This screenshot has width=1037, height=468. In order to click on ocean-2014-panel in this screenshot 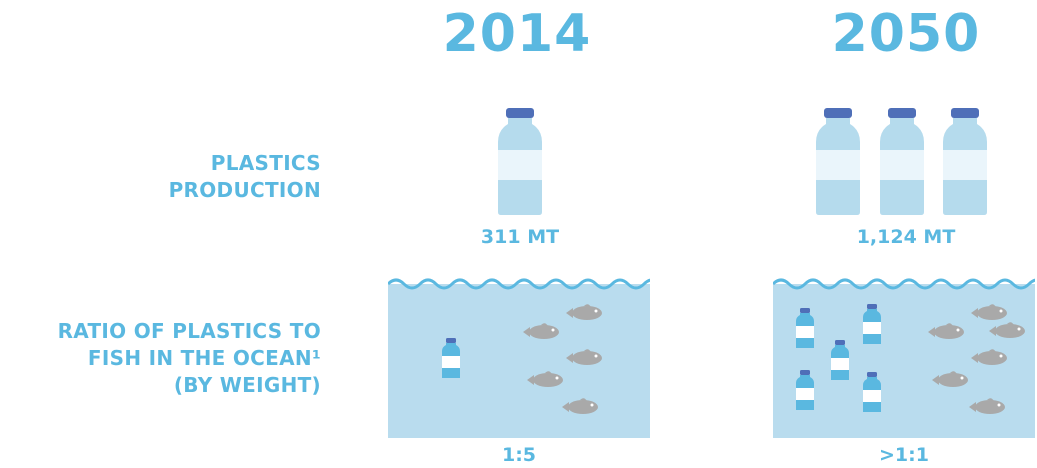, I will do `click(519, 354)`.